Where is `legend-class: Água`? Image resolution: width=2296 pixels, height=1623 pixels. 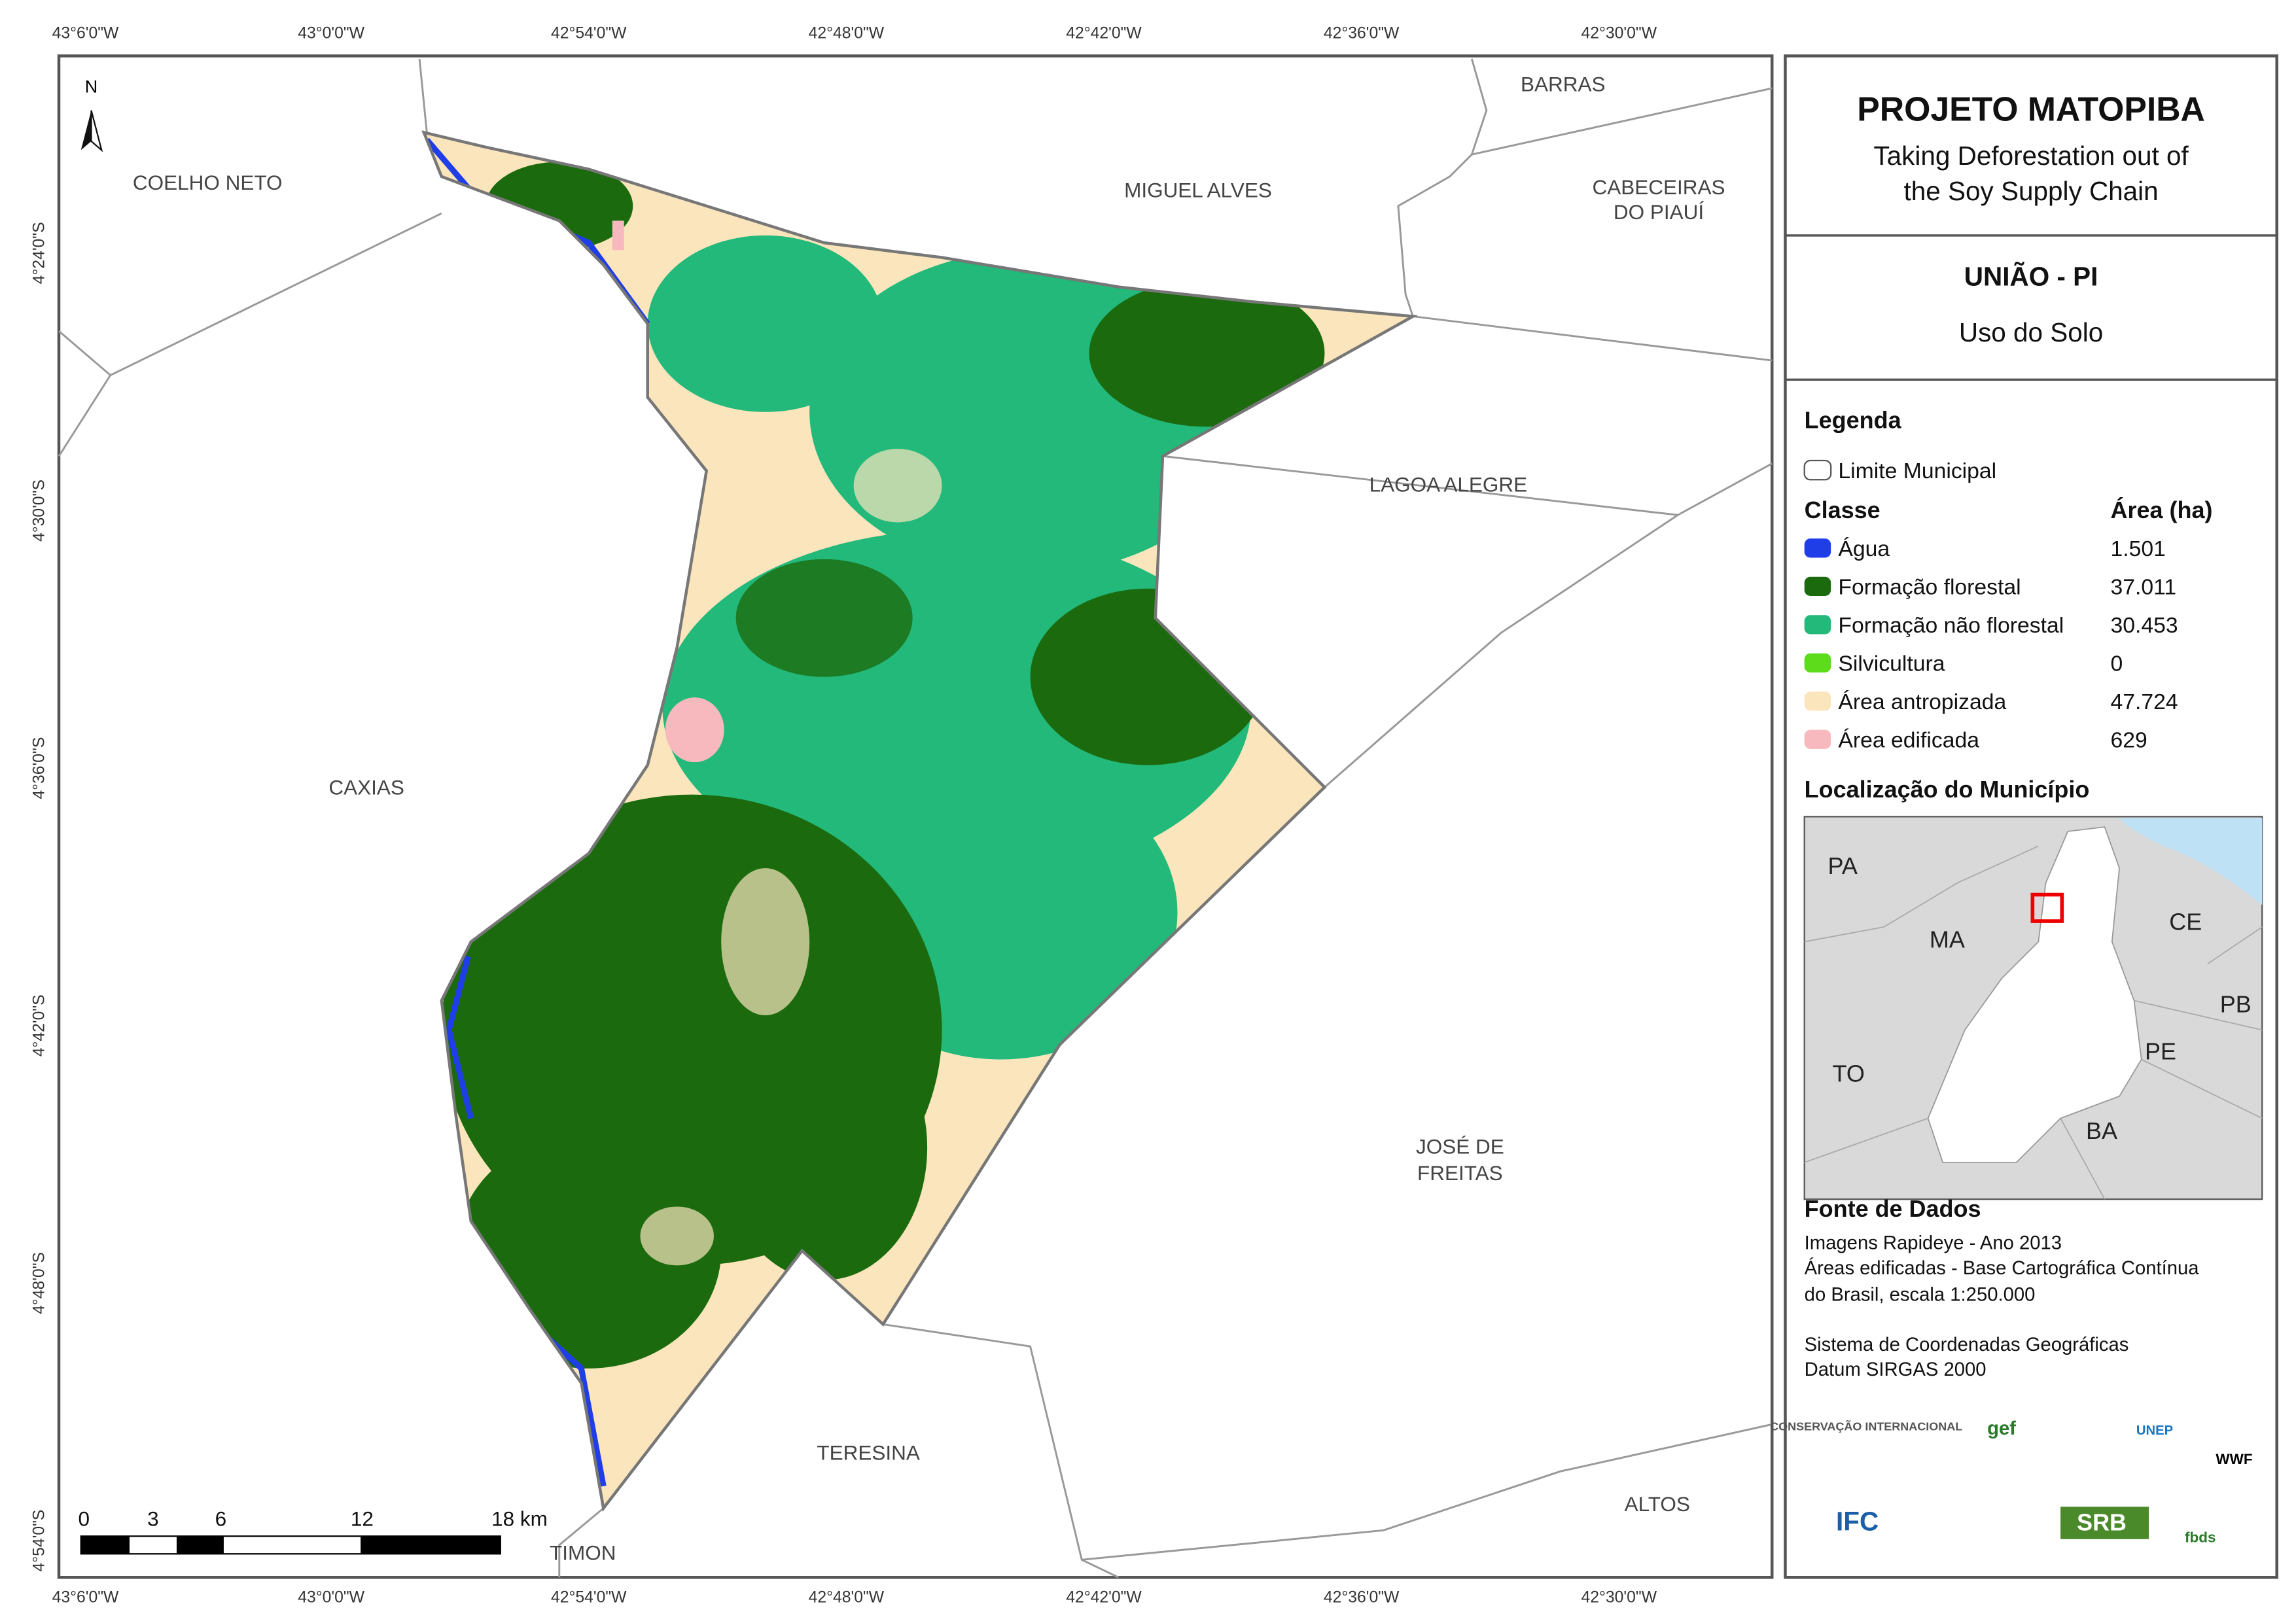 legend-class: Água is located at coordinates (1864, 548).